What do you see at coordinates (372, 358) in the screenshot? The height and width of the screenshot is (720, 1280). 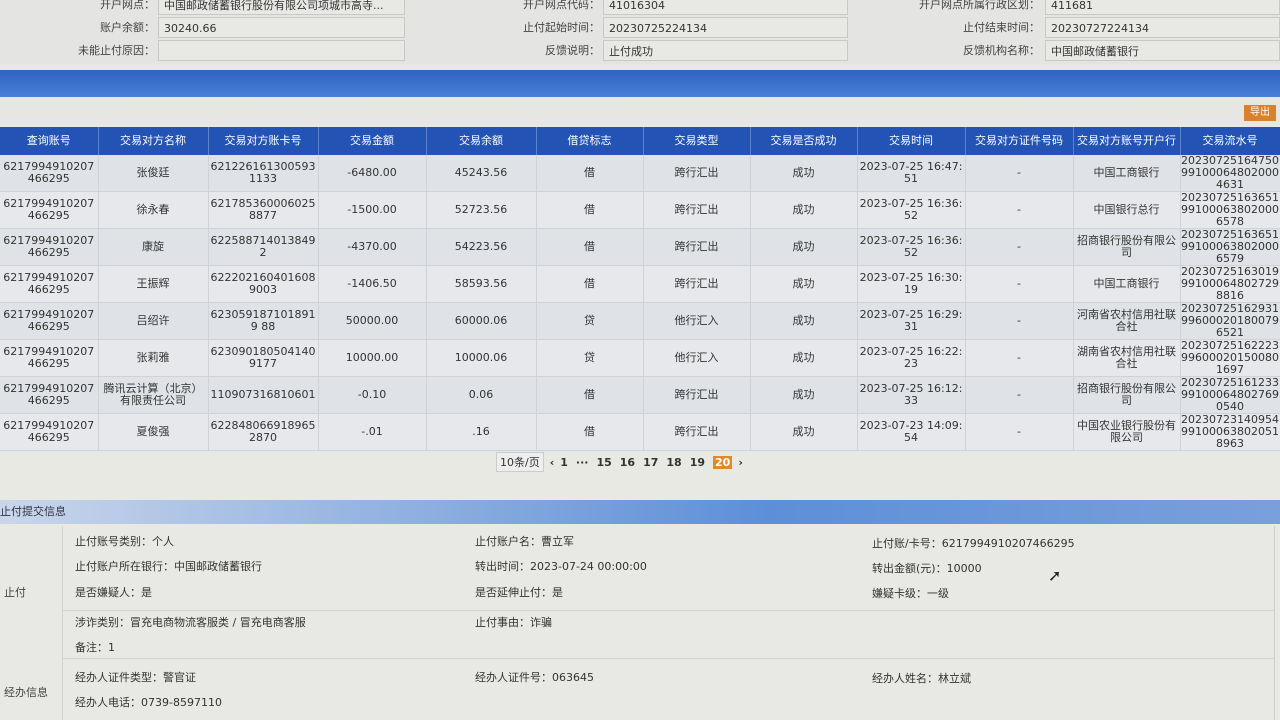 I see `table-cell: 10000.00` at bounding box center [372, 358].